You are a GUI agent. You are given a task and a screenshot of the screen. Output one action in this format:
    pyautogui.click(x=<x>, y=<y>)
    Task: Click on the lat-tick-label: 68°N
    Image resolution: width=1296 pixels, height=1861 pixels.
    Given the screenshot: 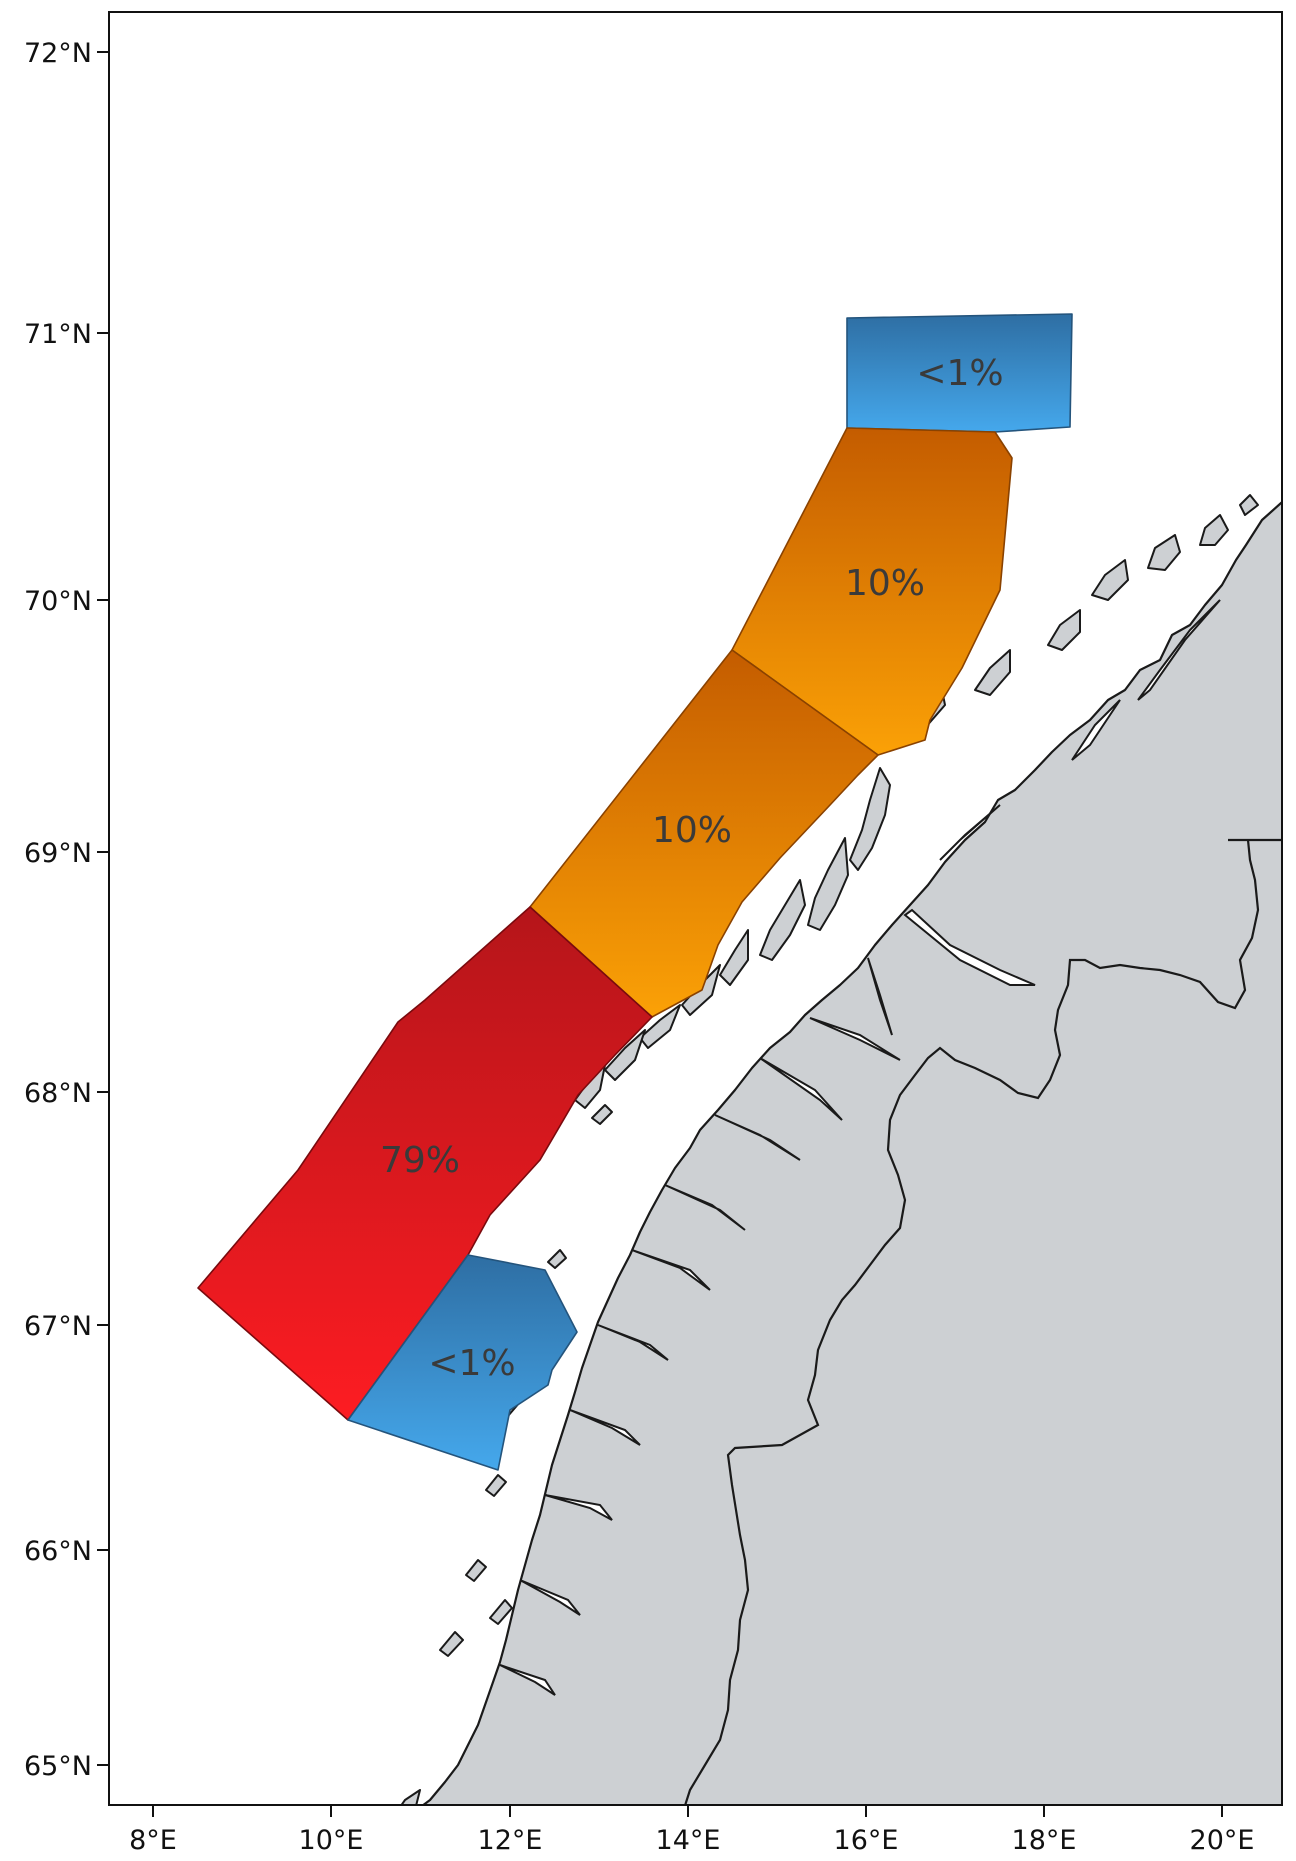 What is the action you would take?
    pyautogui.click(x=58, y=1093)
    